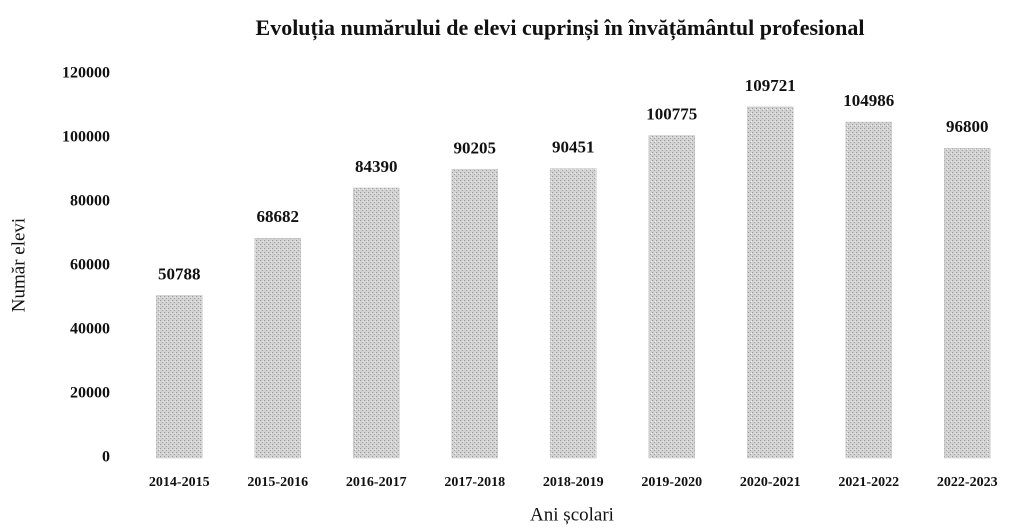 The width and height of the screenshot is (1015, 528). What do you see at coordinates (573, 482) in the screenshot?
I see `x-tick-label: 2018-2019` at bounding box center [573, 482].